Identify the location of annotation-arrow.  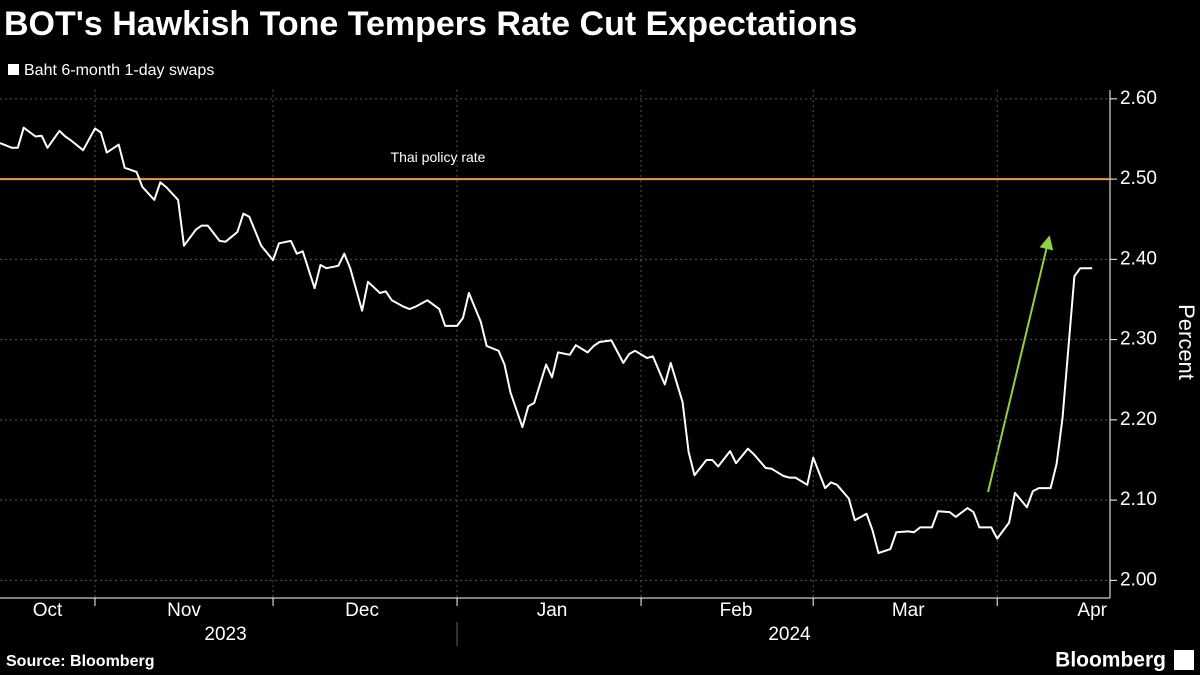
(1020, 364).